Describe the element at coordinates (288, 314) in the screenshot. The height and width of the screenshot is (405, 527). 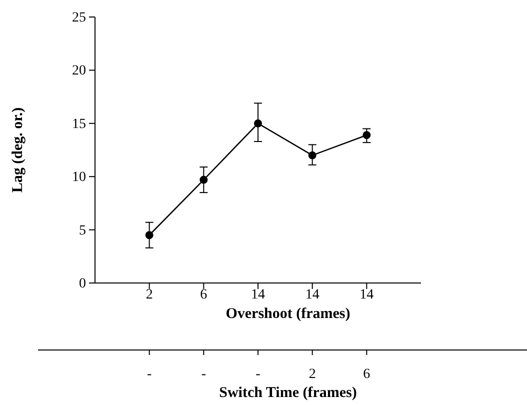
I see `x-axis-title: Overshoot (frames)` at that location.